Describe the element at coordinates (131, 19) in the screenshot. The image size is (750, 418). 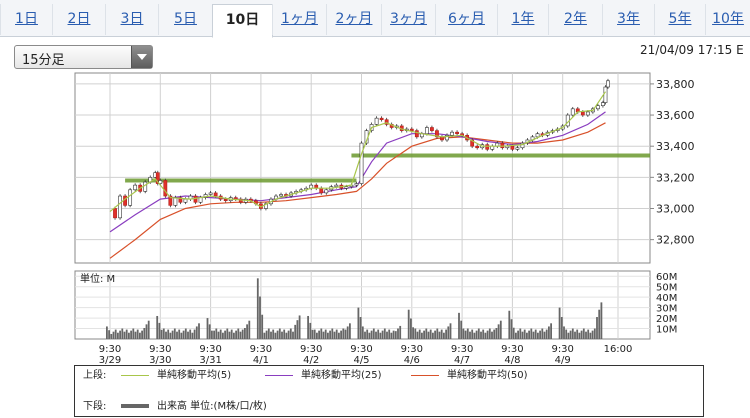
I see `tab-2: 3日` at that location.